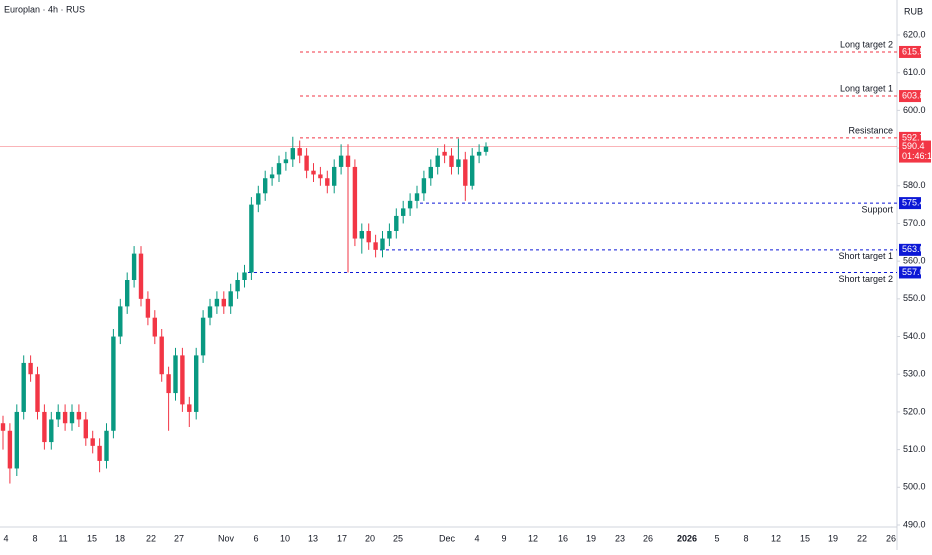 The width and height of the screenshot is (932, 555). I want to click on x-tick-label: 9, so click(503, 538).